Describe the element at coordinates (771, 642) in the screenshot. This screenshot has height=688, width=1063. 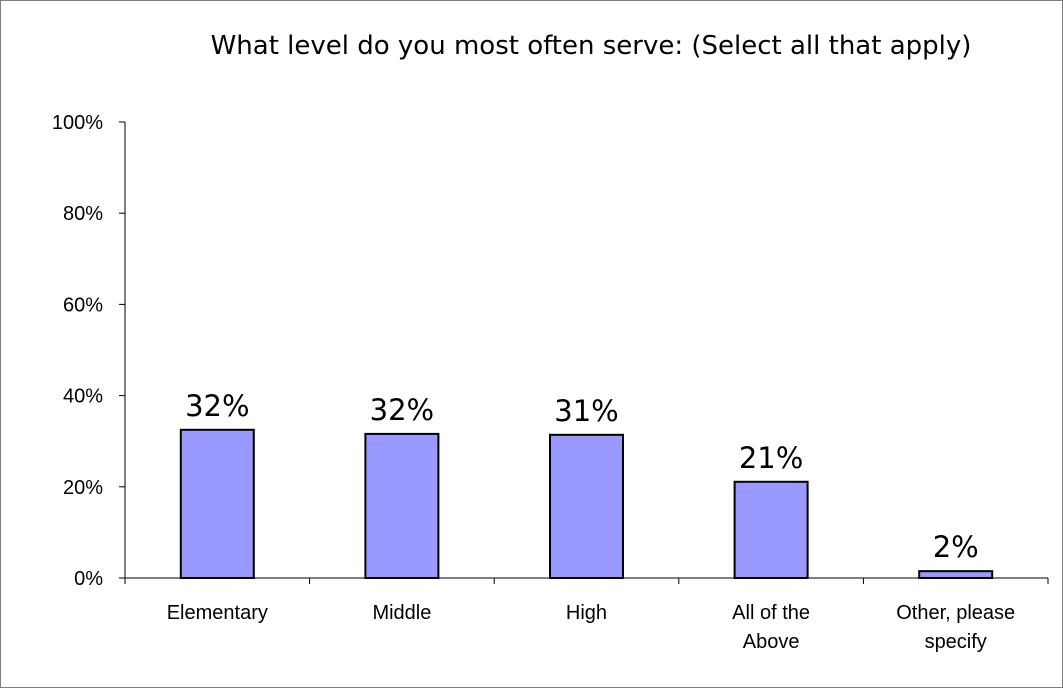
I see `category-label-line: Above` at that location.